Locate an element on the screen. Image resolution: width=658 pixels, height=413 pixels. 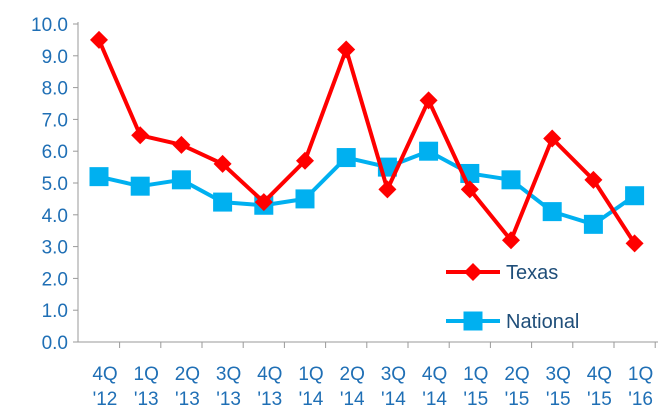
y-tick-label: 6.0 is located at coordinates (55, 152).